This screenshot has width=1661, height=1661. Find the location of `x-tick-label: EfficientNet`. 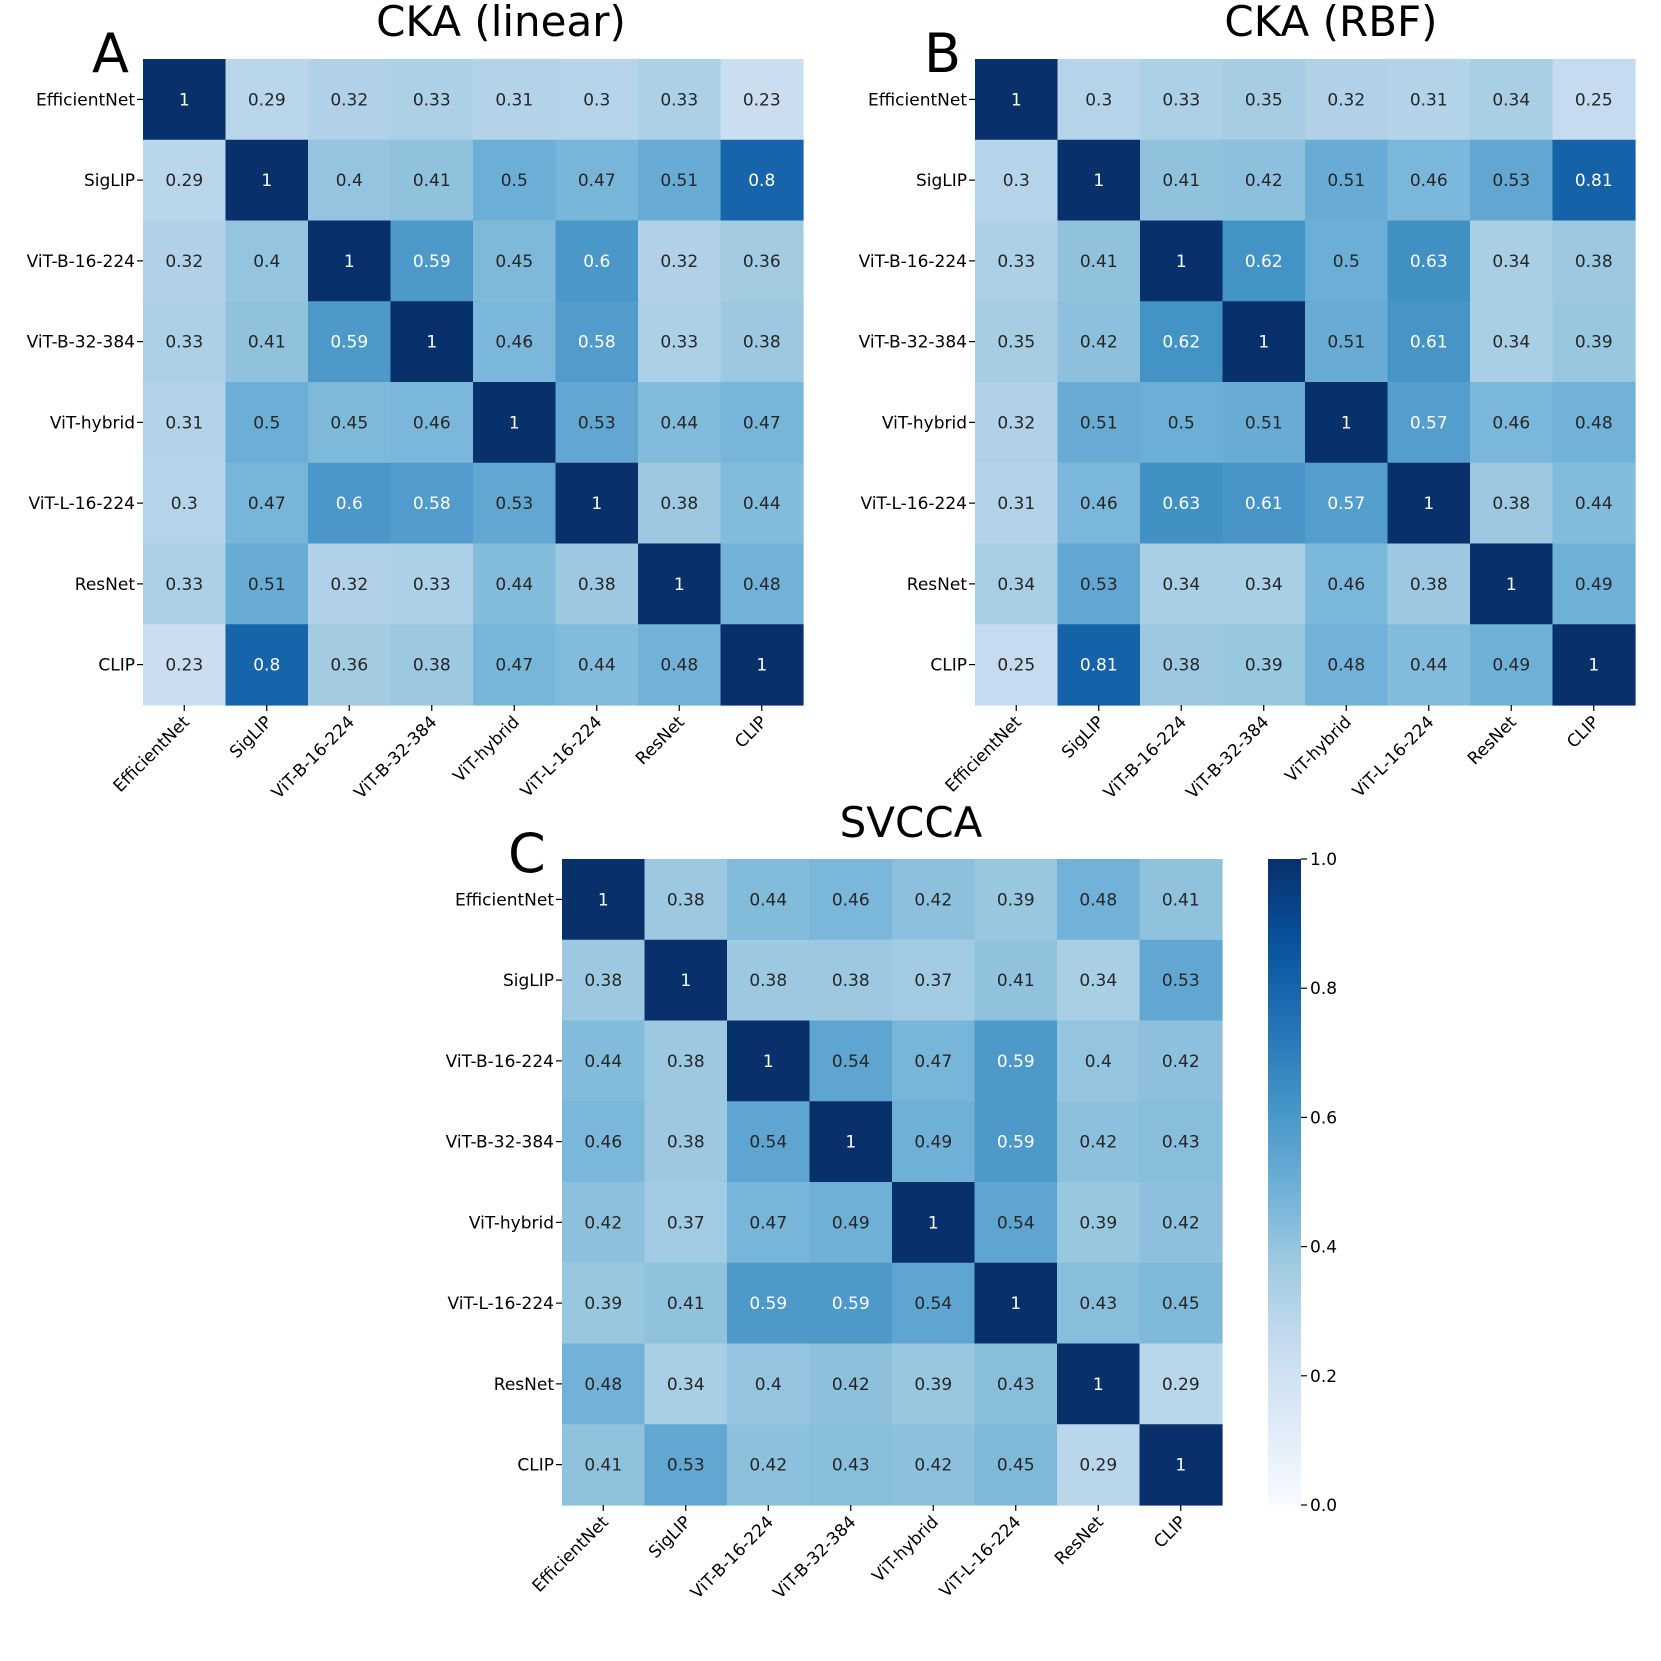

x-tick-label: EfficientNet is located at coordinates (984, 754).